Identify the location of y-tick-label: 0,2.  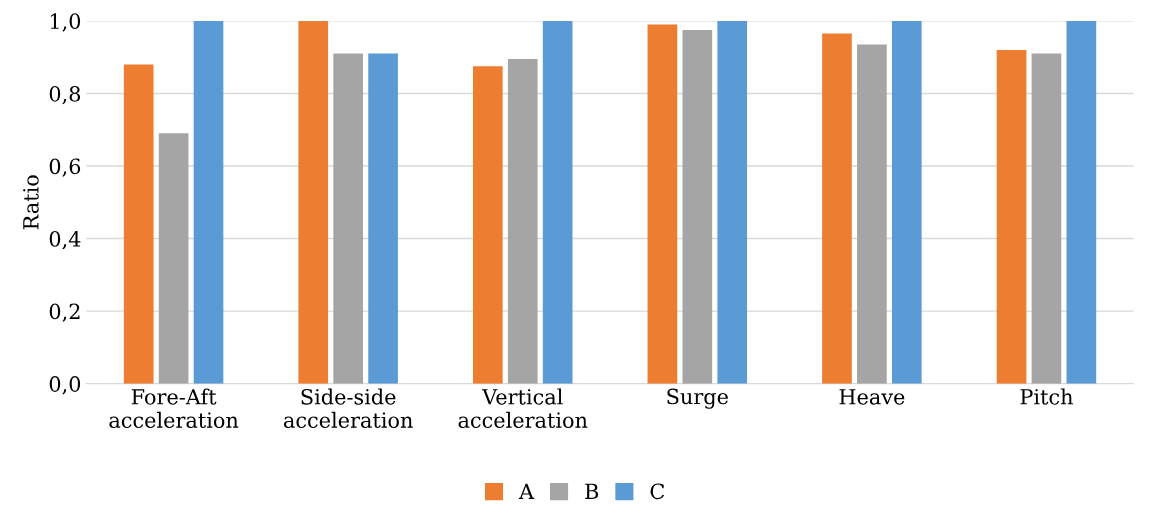
(64, 312).